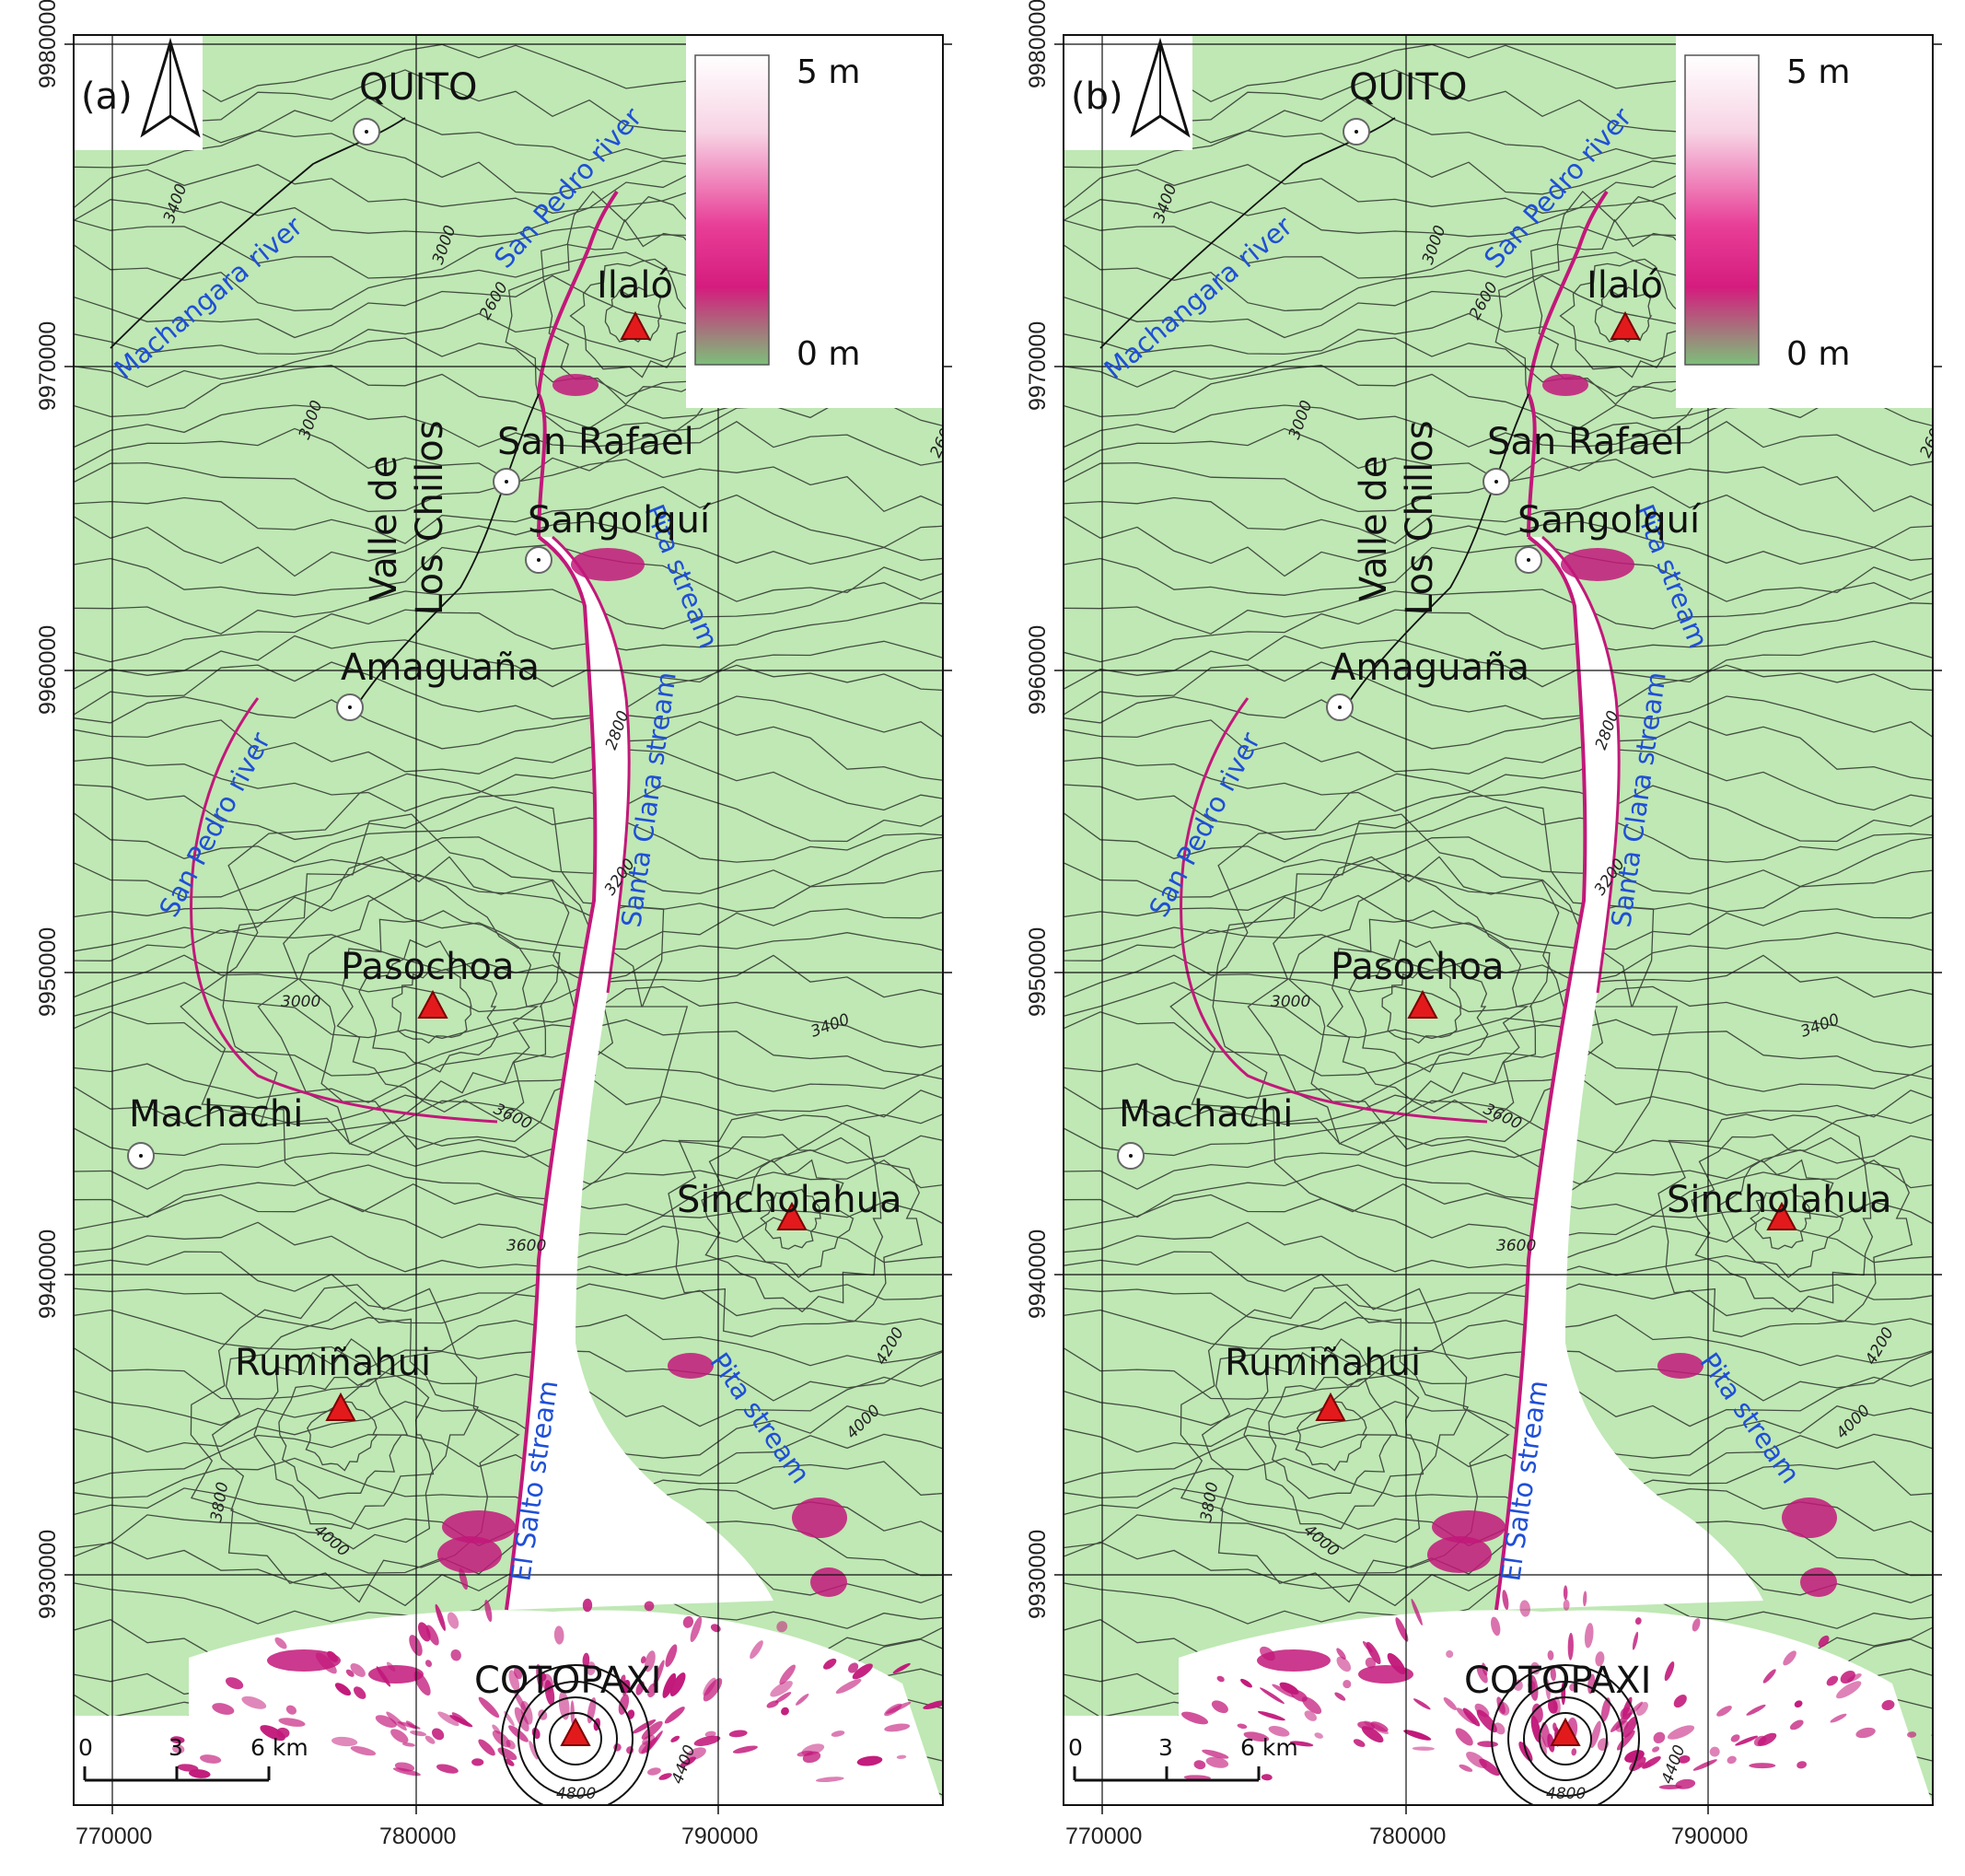  What do you see at coordinates (1407, 1836) in the screenshot?
I see `x-tick-label: 780000` at bounding box center [1407, 1836].